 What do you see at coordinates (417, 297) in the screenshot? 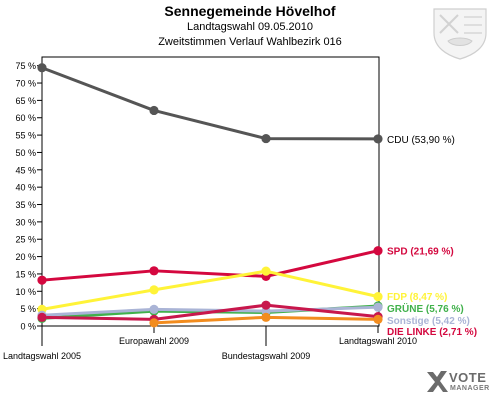
I see `series-end-label: FDP (8,47 %)` at bounding box center [417, 297].